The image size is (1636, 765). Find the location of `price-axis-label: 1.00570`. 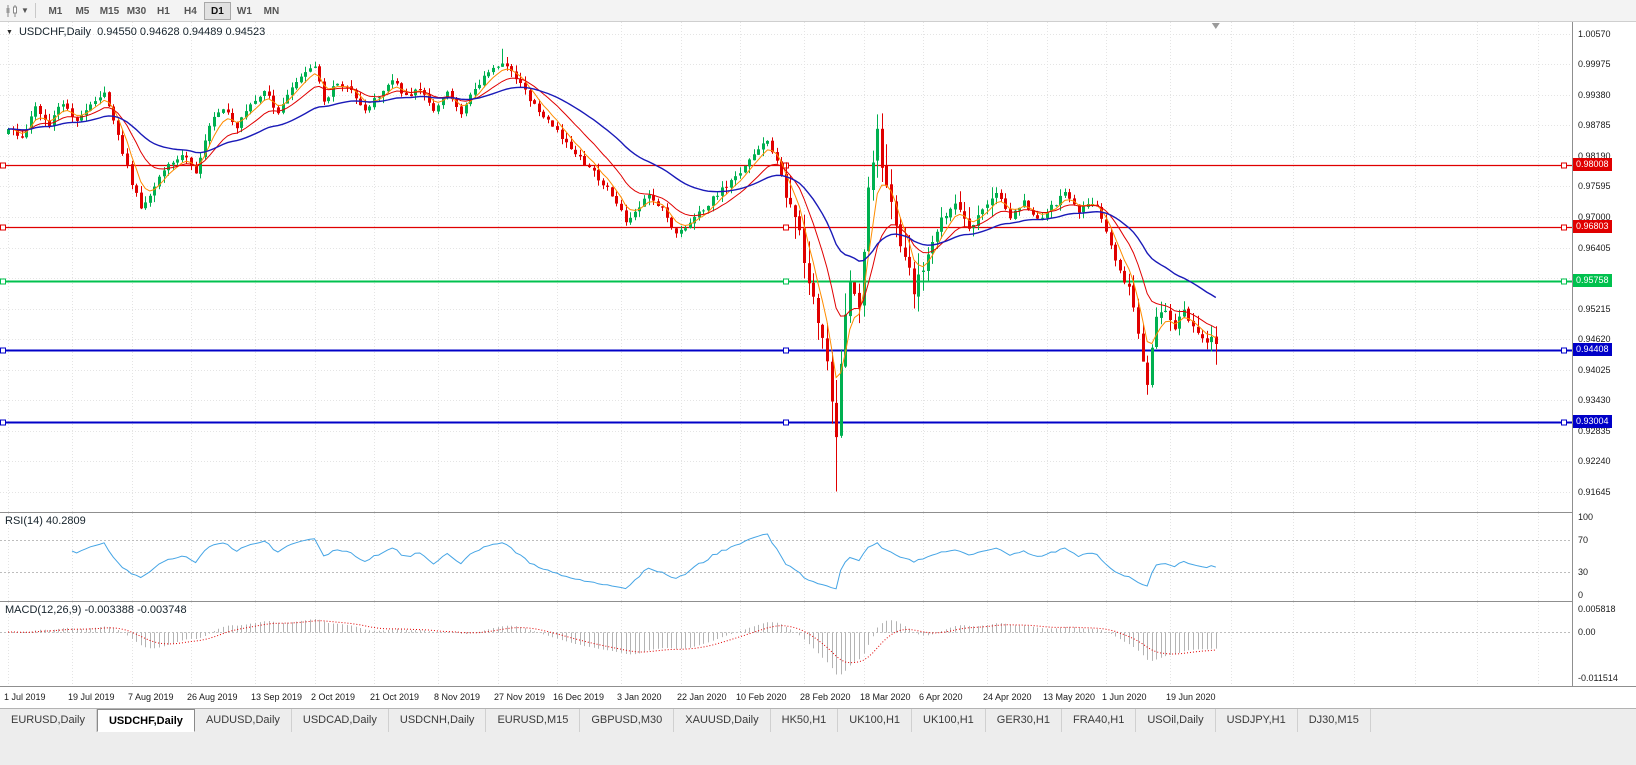

price-axis-label: 1.00570 is located at coordinates (1594, 34).